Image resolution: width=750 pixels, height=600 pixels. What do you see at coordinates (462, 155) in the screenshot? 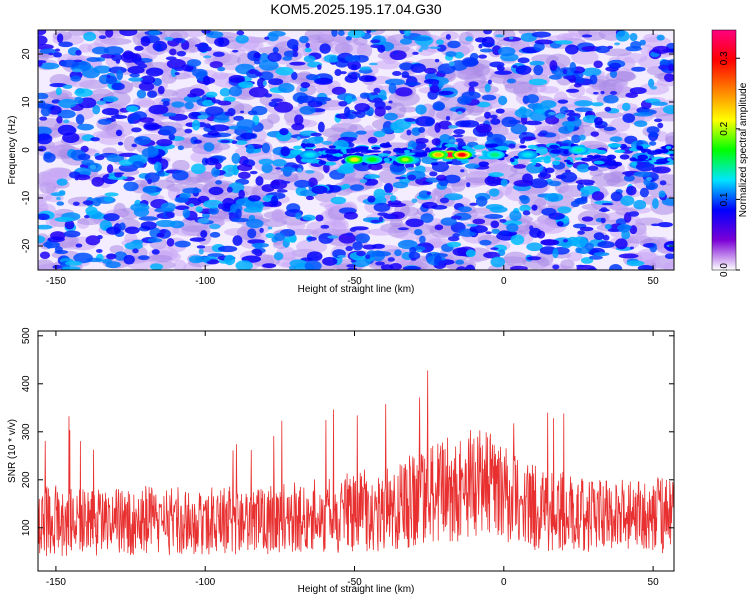
I see `heatmap-hotspot` at bounding box center [462, 155].